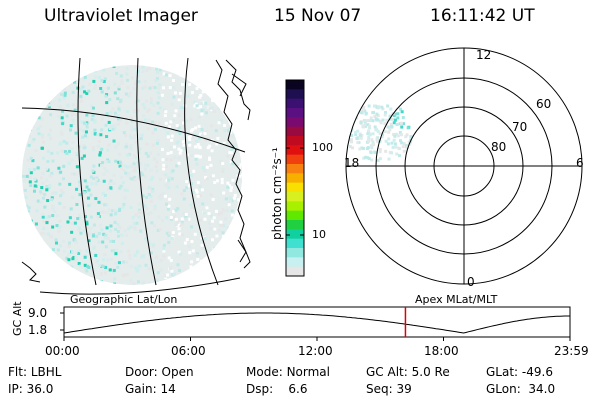 Image resolution: width=600 pixels, height=400 pixels. What do you see at coordinates (456, 299) in the screenshot?
I see `right-projection-label: Apex MLat/MLT` at bounding box center [456, 299].